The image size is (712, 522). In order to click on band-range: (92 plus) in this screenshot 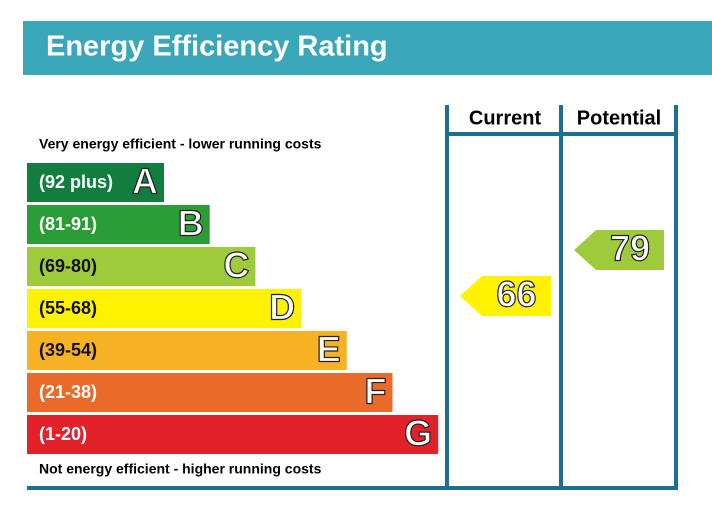, I will do `click(76, 182)`.